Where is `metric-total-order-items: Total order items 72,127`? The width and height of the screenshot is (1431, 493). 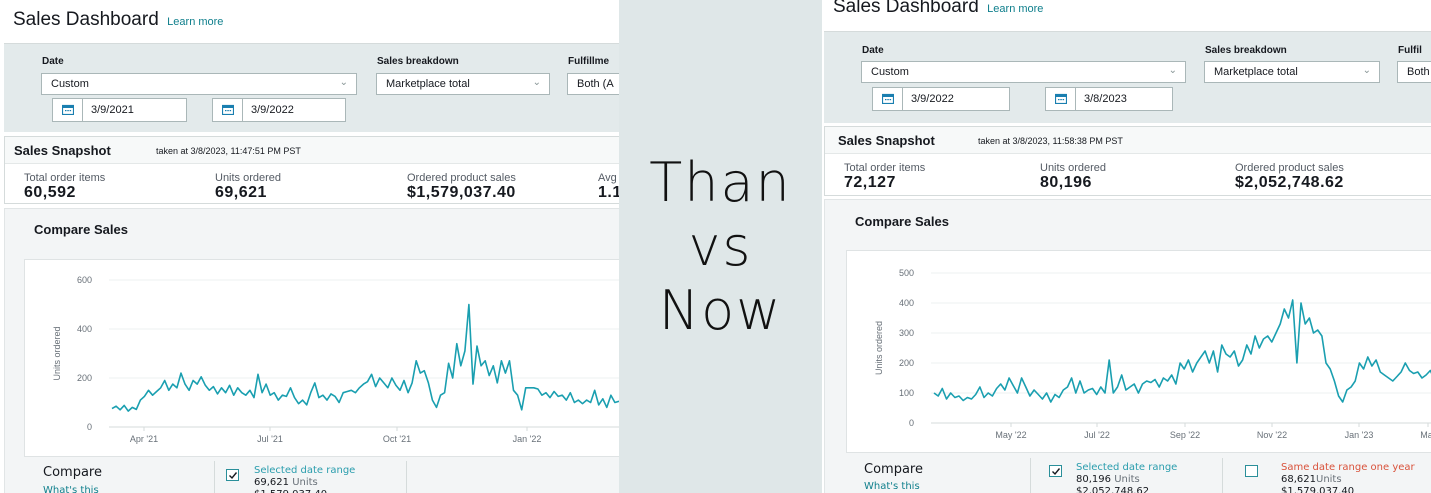 metric-total-order-items: Total order items 72,127 is located at coordinates (884, 176).